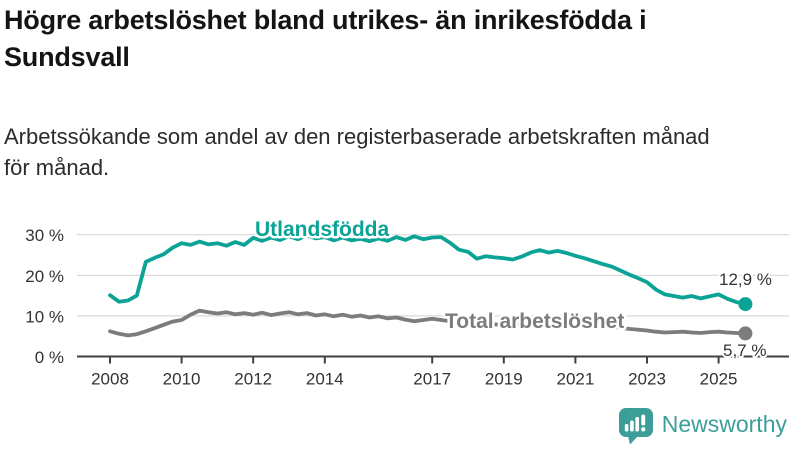  Describe the element at coordinates (253, 379) in the screenshot. I see `x-axis-tick-label: 2012` at that location.